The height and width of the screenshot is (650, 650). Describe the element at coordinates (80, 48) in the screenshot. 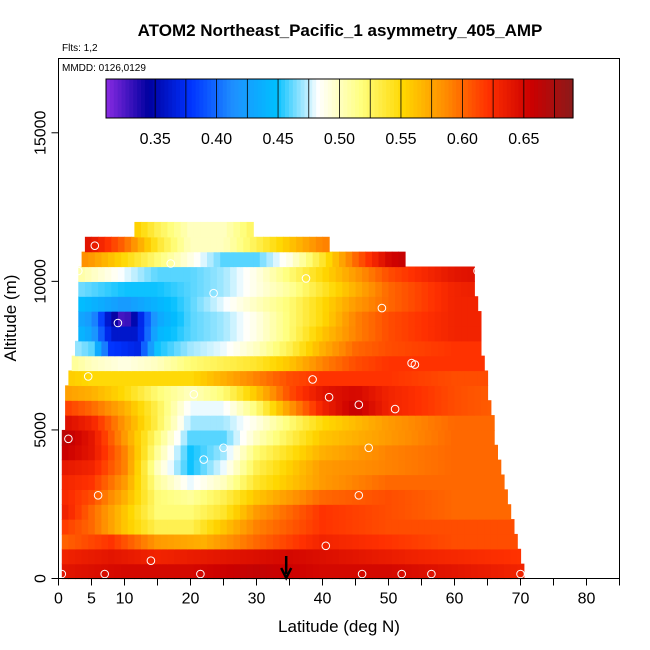

I see `flights-annotation: Flts: 1,2` at that location.